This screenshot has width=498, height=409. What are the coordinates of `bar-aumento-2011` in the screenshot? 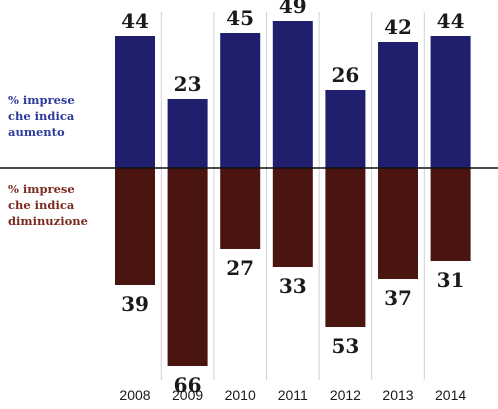 It's located at (292, 94).